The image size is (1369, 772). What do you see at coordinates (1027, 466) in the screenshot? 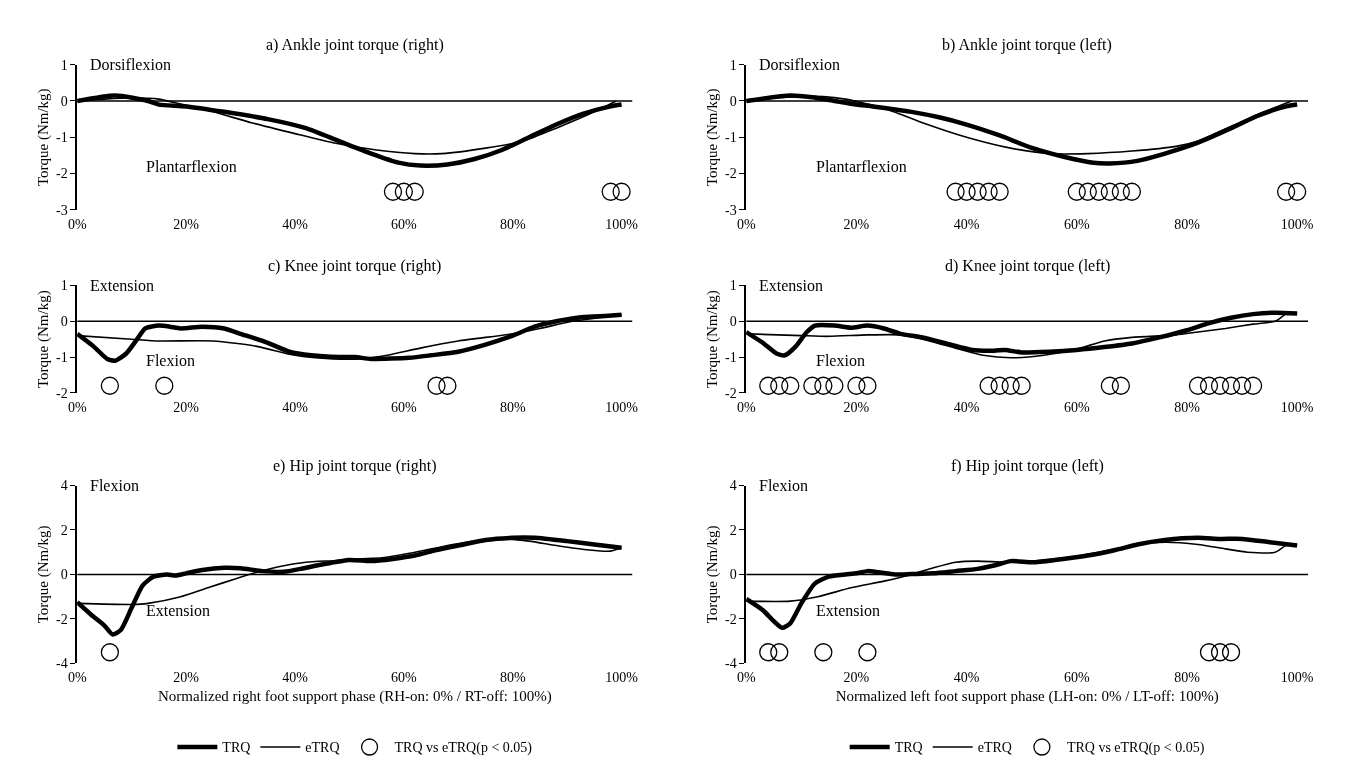
I see `chart-title: f) Hip joint torque (left)` at bounding box center [1027, 466].